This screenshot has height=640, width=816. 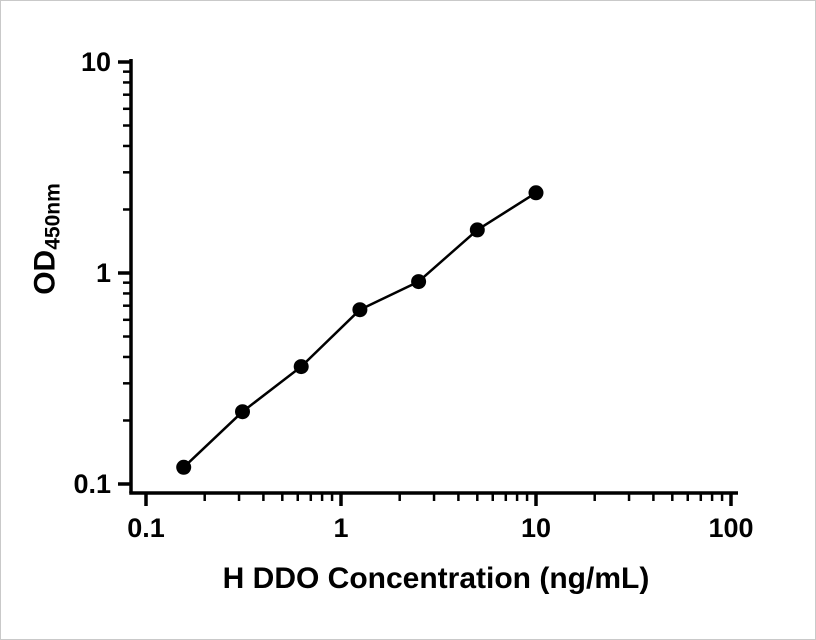 What do you see at coordinates (146, 528) in the screenshot?
I see `x-tick-label: 0.1` at bounding box center [146, 528].